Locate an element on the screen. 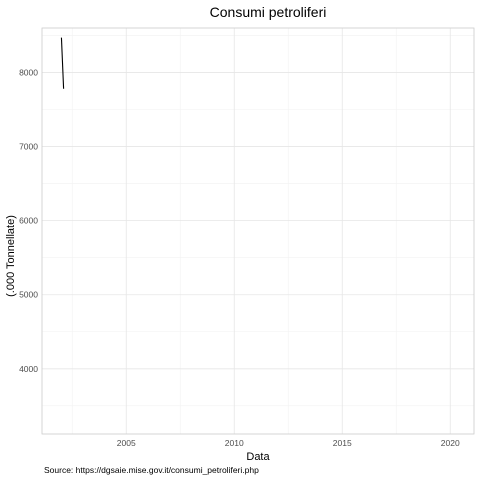  series-layer is located at coordinates (62, 63).